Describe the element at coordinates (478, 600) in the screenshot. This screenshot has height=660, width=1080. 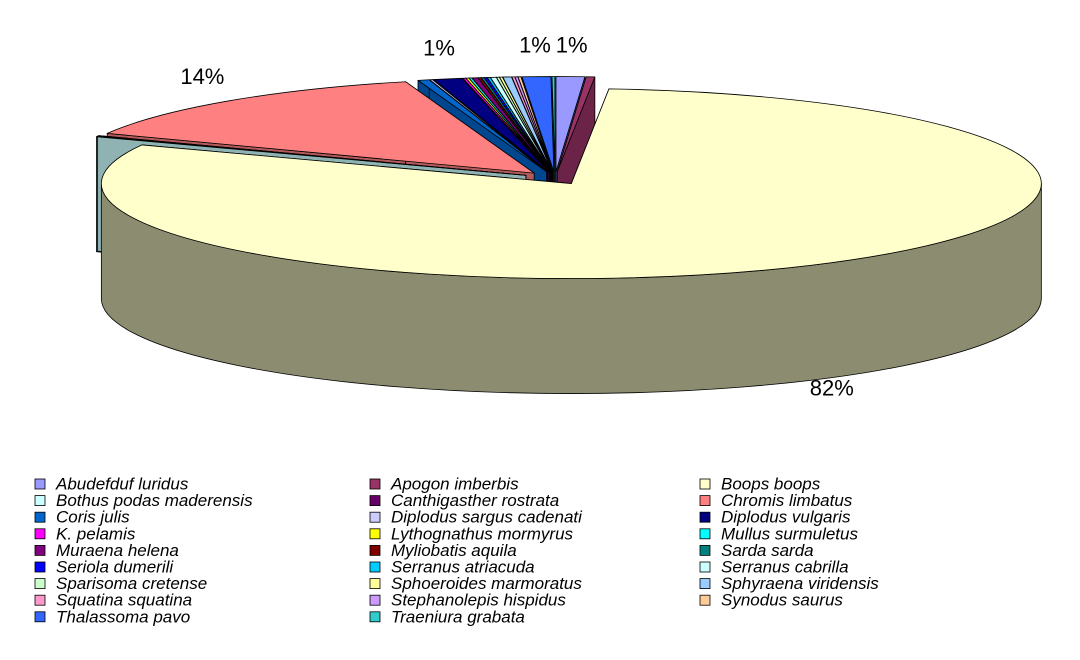
I see `legend-label: Stephanolepis hispidus` at that location.